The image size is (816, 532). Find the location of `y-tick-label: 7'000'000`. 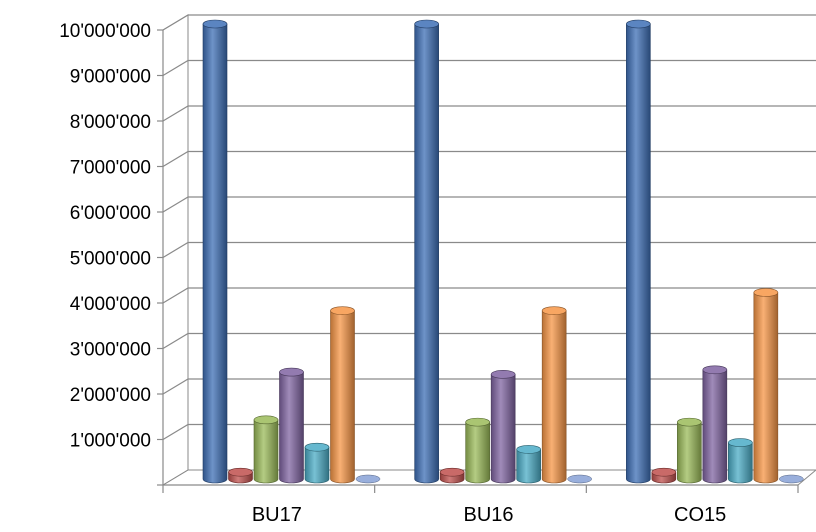

y-tick-label: 7'000'000 is located at coordinates (110, 168).